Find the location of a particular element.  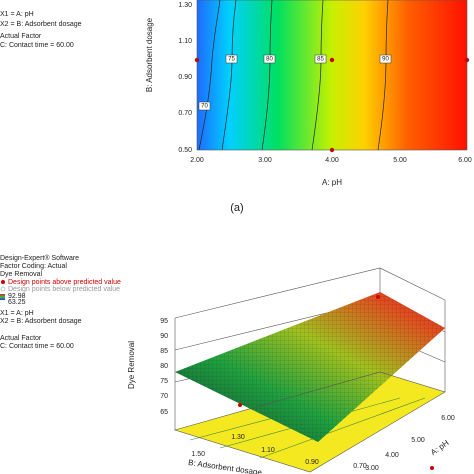

contour-labels: 70 75 80 85 90 is located at coordinates (295, 82).